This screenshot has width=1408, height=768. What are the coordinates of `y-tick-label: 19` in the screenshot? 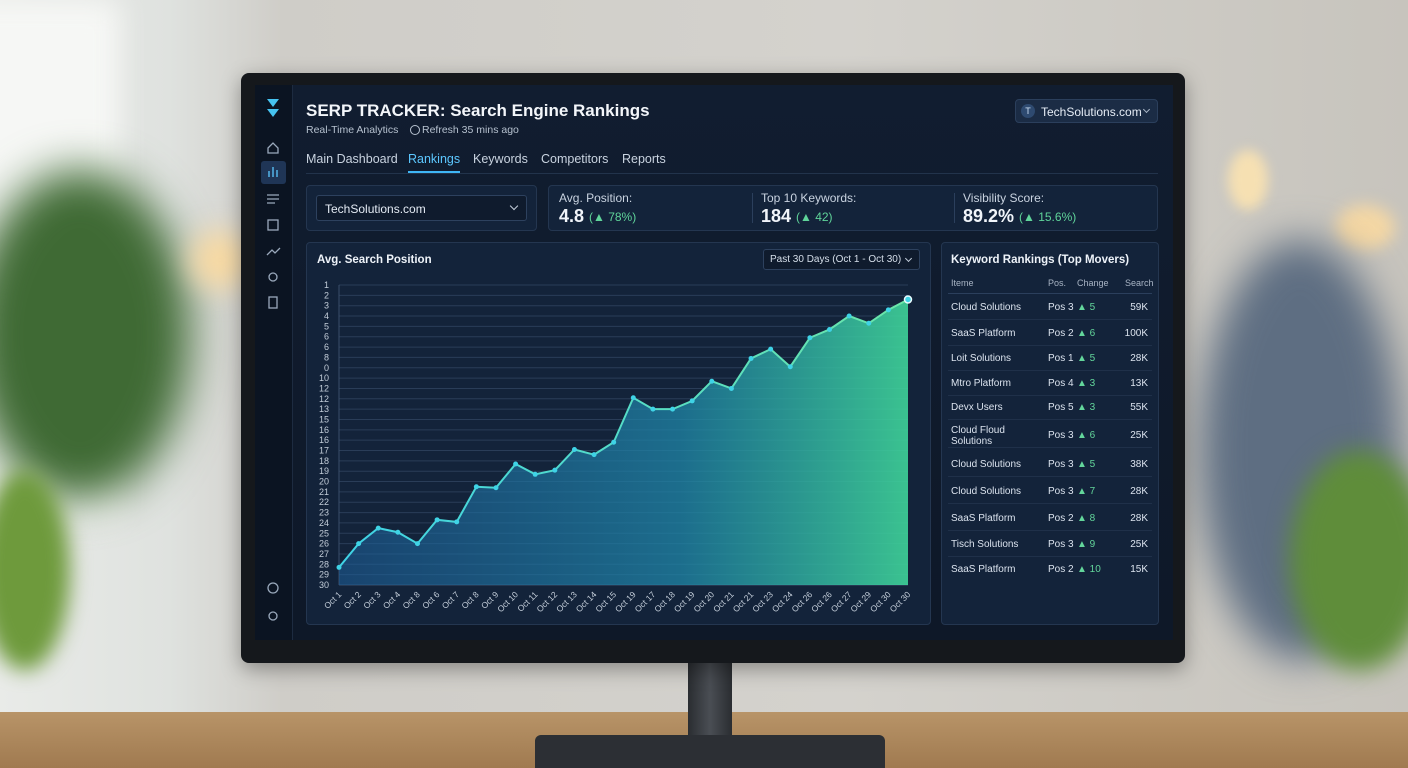 It's located at (324, 471).